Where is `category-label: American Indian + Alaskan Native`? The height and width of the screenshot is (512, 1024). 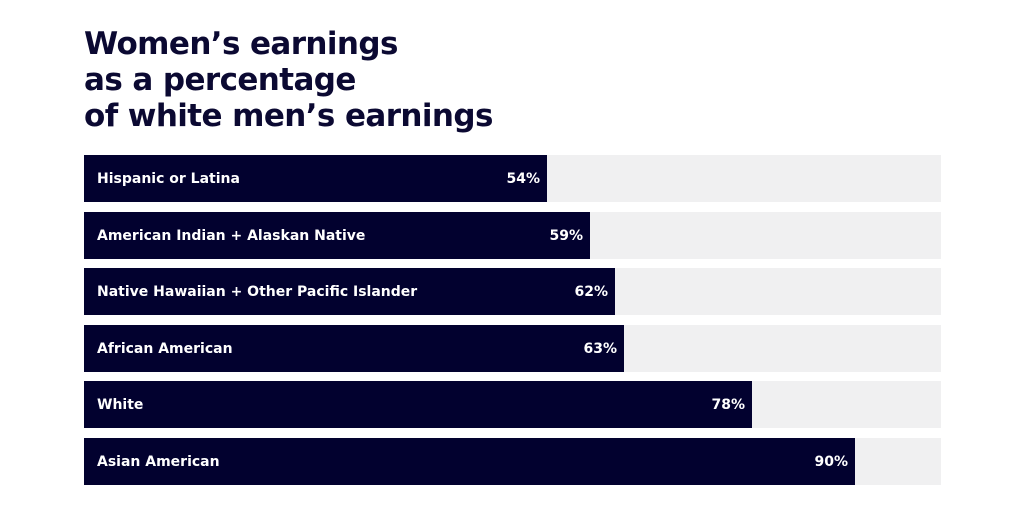
category-label: American Indian + Alaskan Native is located at coordinates (231, 236).